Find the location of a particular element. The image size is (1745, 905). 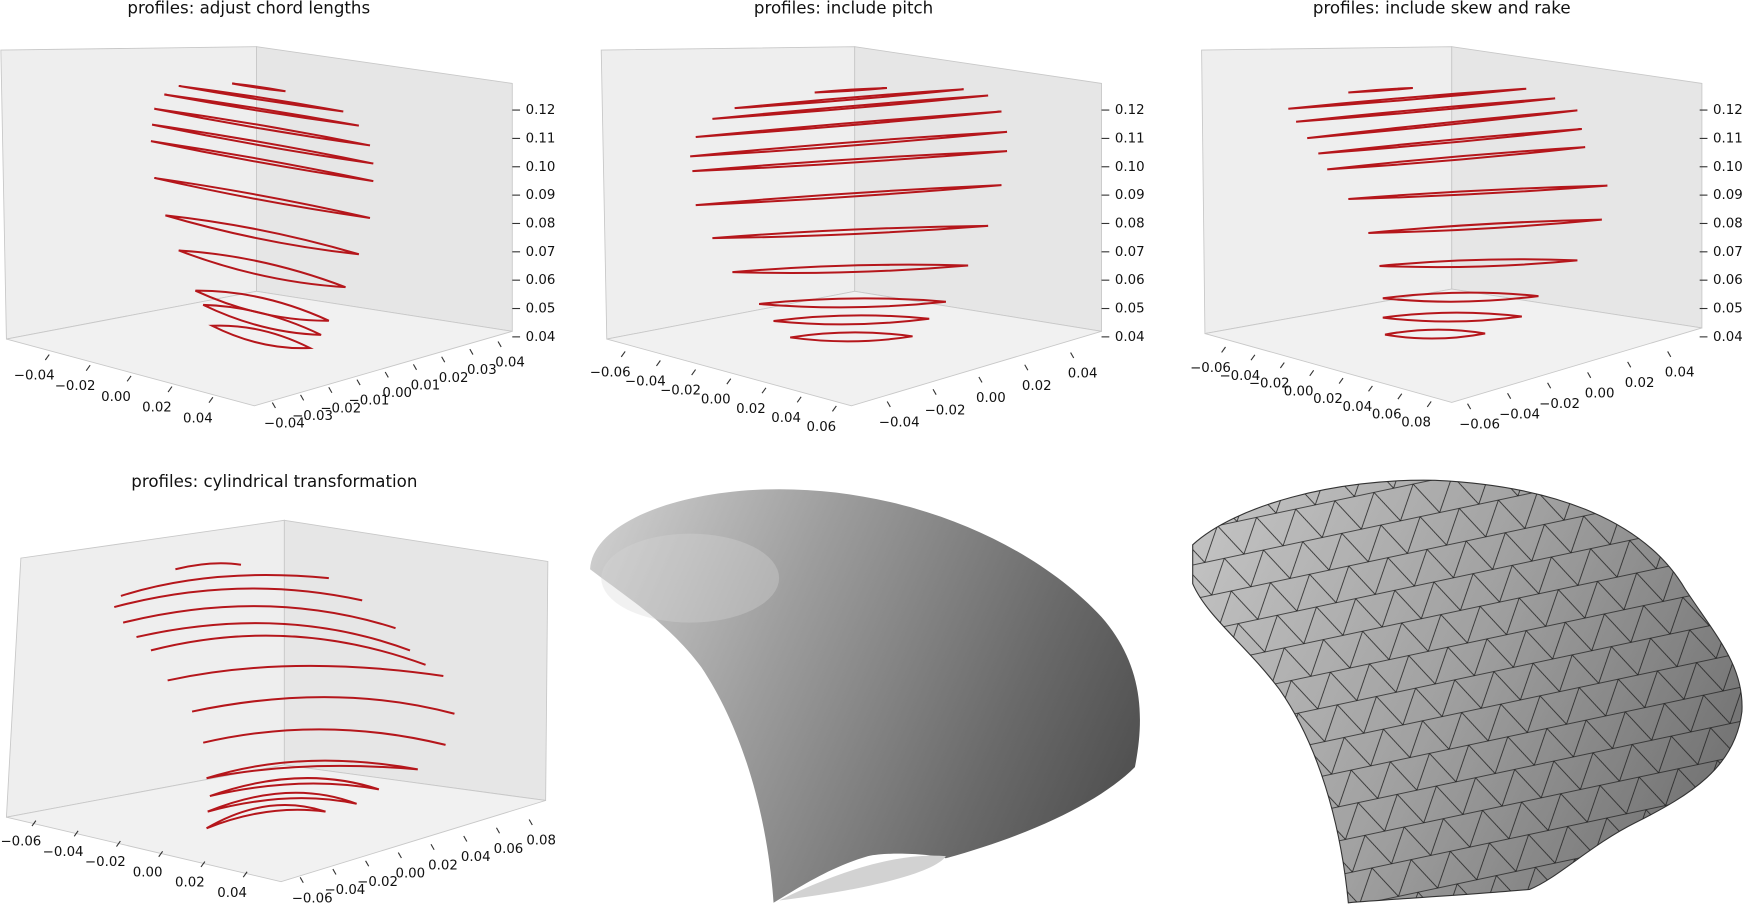

x-tick-label: 0.00 is located at coordinates (716, 400).